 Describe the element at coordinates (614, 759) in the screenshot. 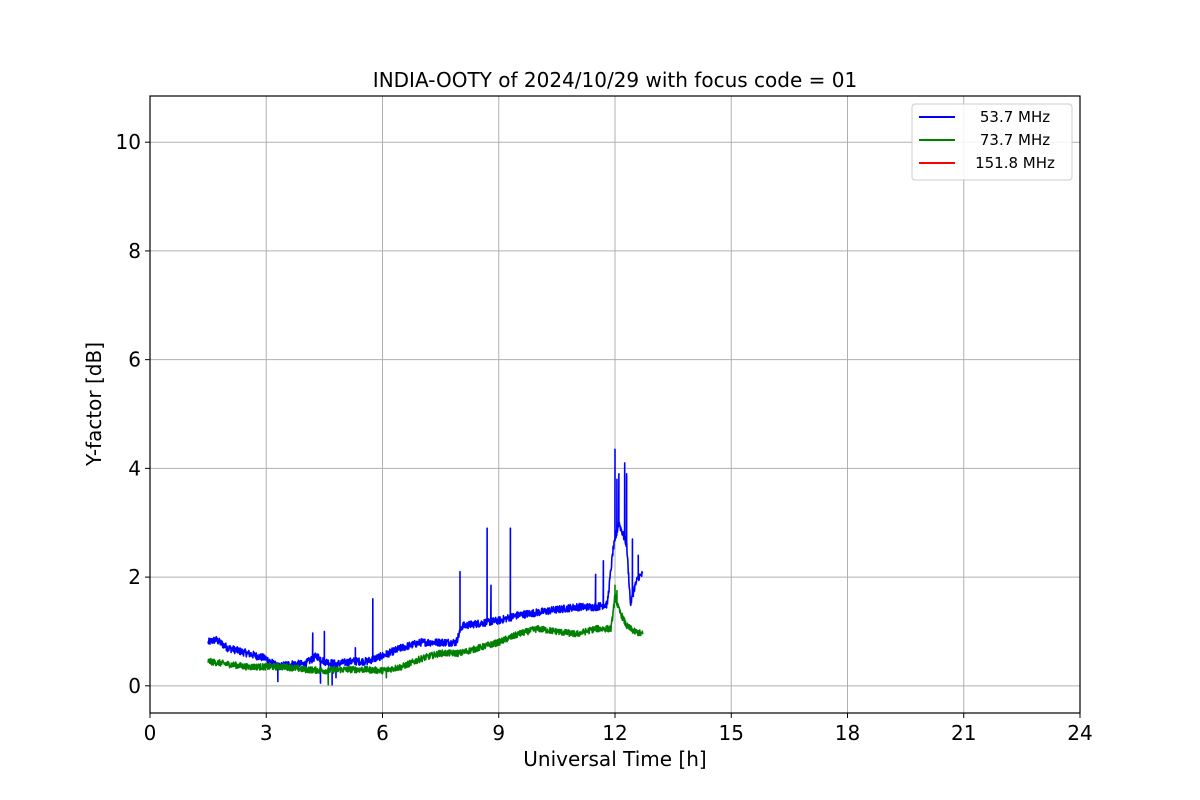

I see `x-axis-label: Universal Time [h]` at that location.